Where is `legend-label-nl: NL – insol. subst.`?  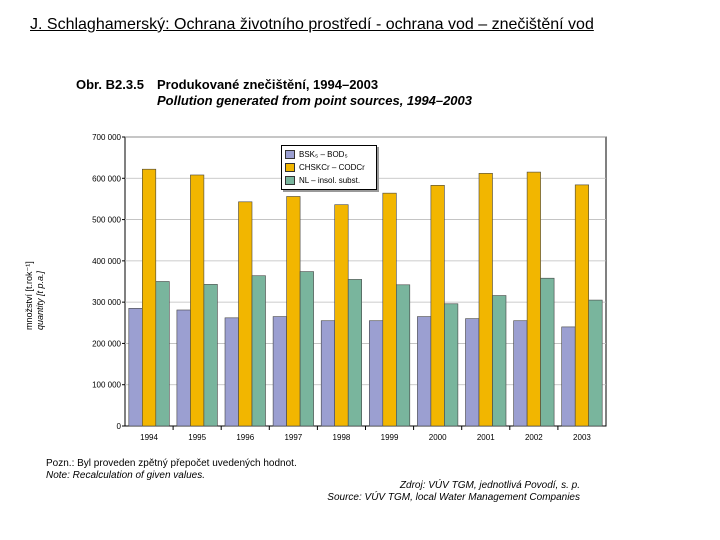 legend-label-nl: NL – insol. subst. is located at coordinates (330, 180).